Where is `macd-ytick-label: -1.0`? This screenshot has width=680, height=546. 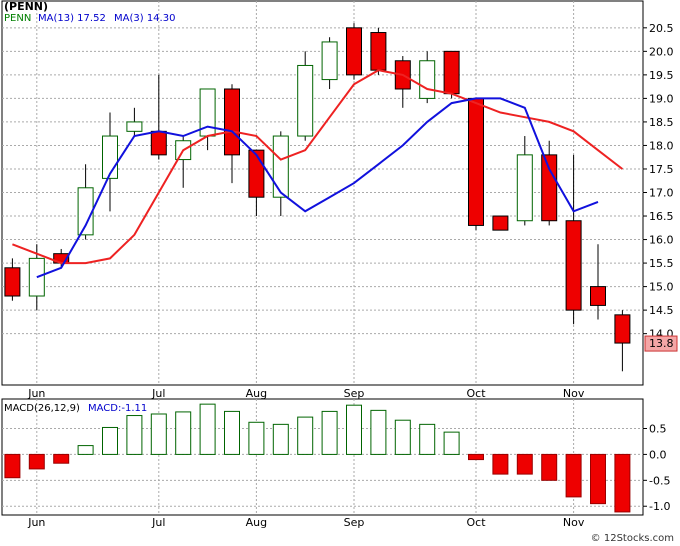 macd-ytick-label: -1.0 is located at coordinates (659, 506).